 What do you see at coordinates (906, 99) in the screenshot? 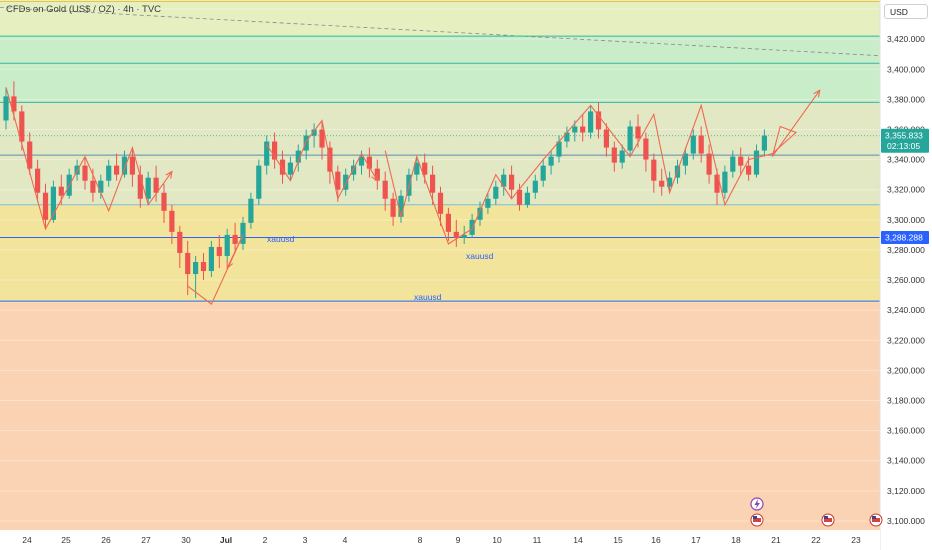
I see `y-tick-label-14: 3,380.000` at bounding box center [906, 99].